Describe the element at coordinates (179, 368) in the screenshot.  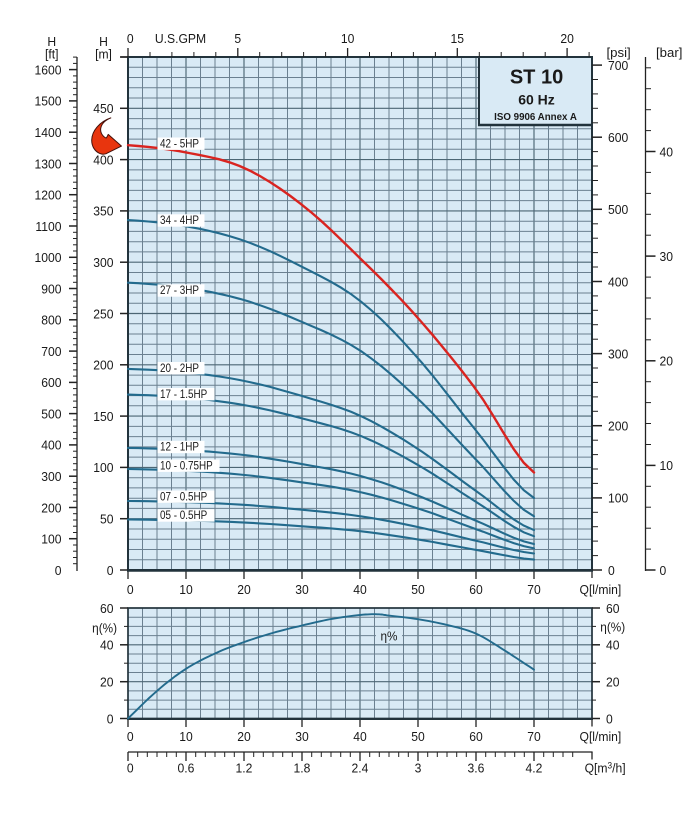
I see `svg-text: 20 - 2HP` at that location.